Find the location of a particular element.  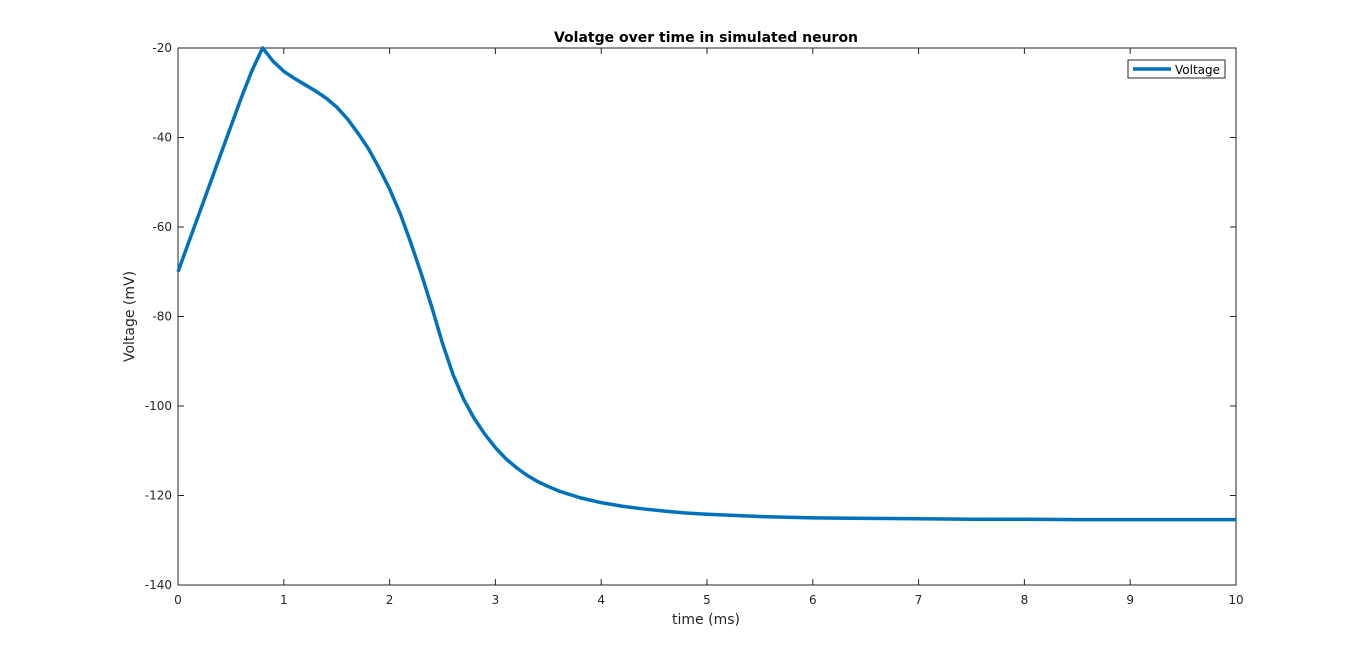

x-tick-label: 10 is located at coordinates (1235, 600).